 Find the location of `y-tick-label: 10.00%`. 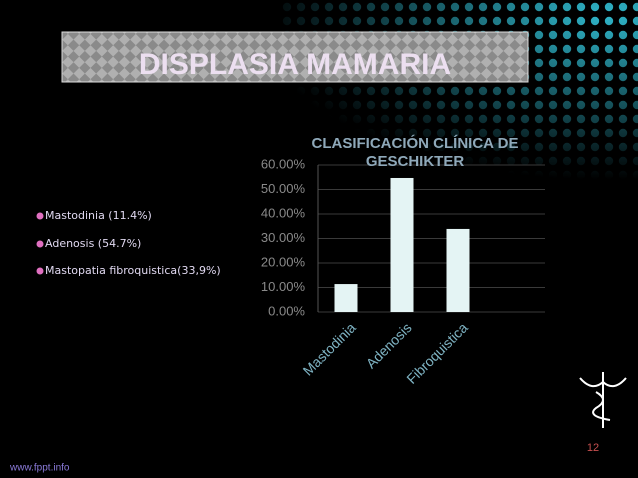

y-tick-label: 10.00% is located at coordinates (283, 286).